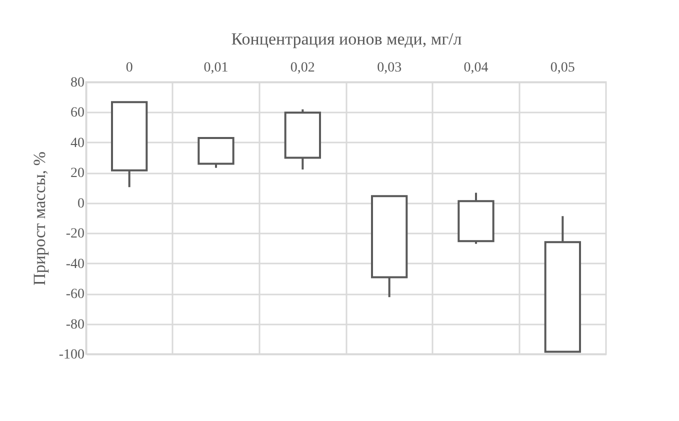  I want to click on x-tick-label: 0, so click(129, 68).